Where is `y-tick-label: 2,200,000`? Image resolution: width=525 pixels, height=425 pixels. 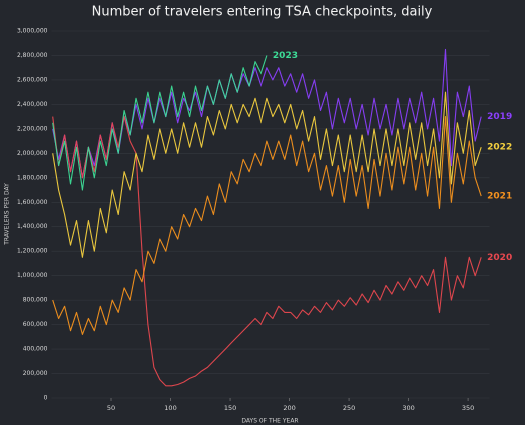 y-tick-label: 2,200,000 is located at coordinates (32, 128).